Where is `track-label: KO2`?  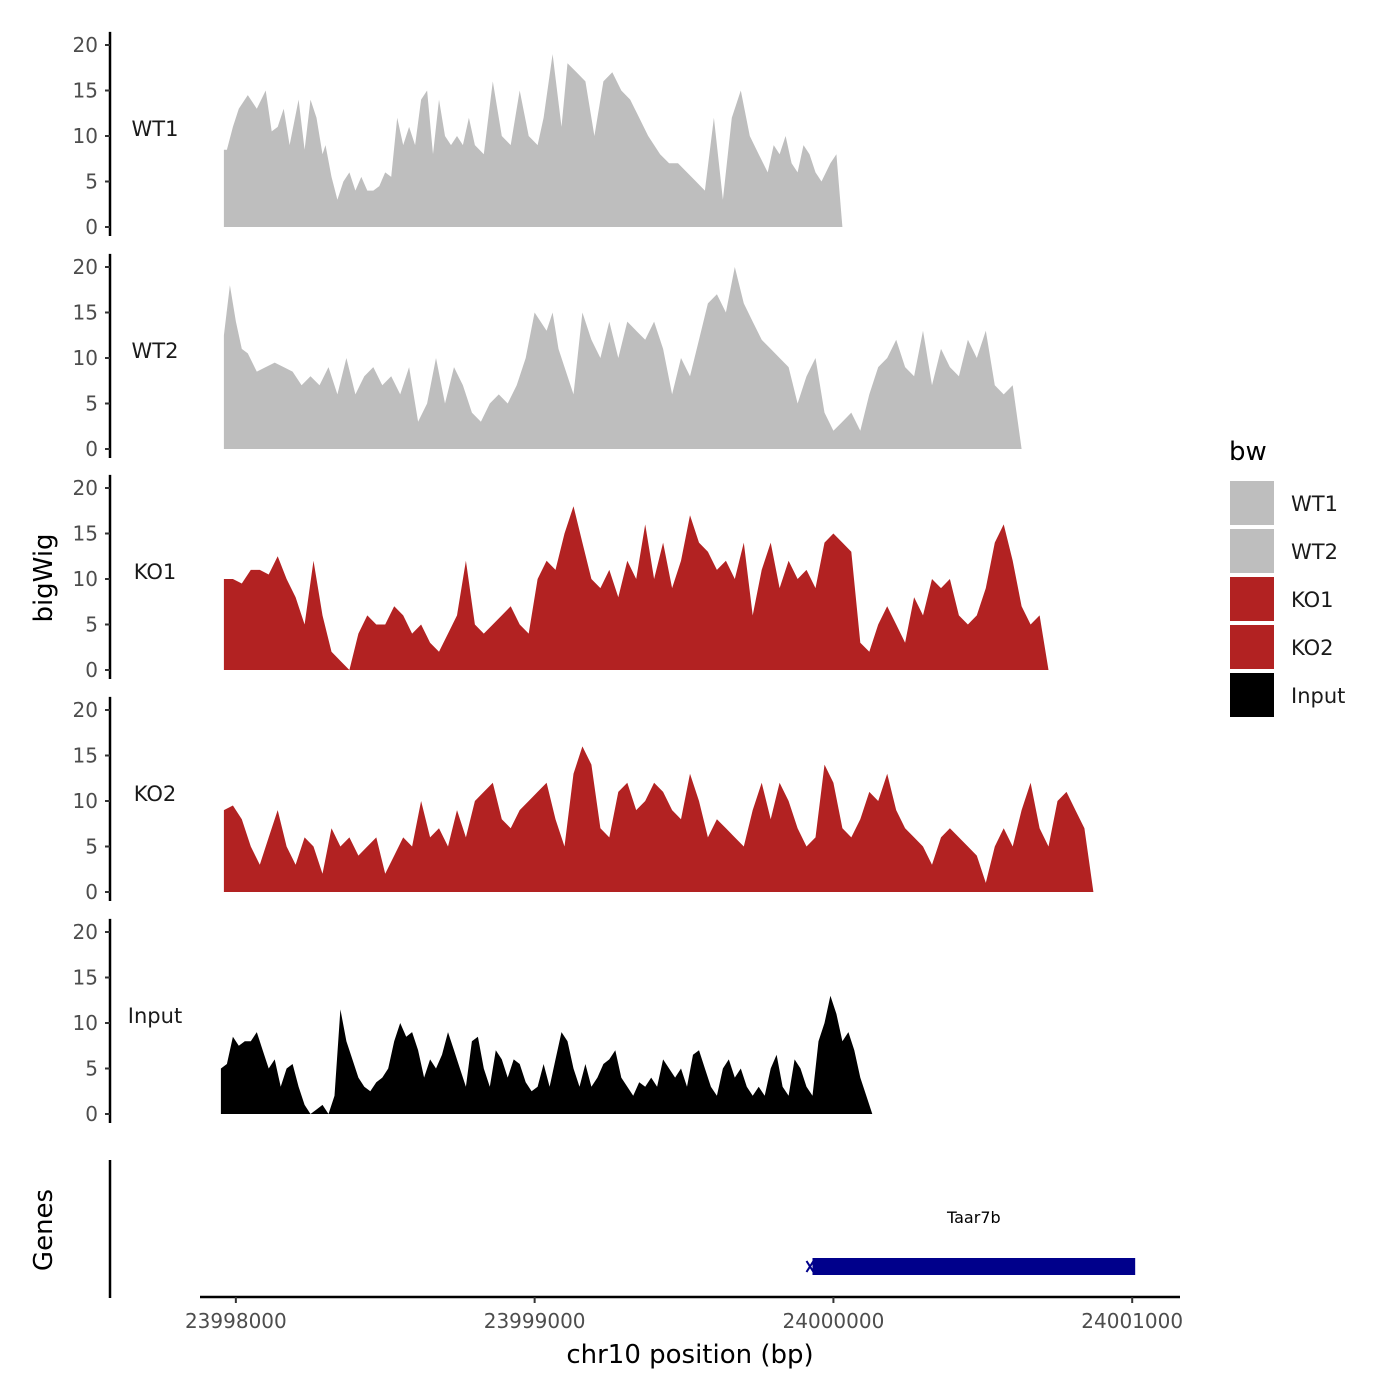 track-label: KO2 is located at coordinates (155, 794).